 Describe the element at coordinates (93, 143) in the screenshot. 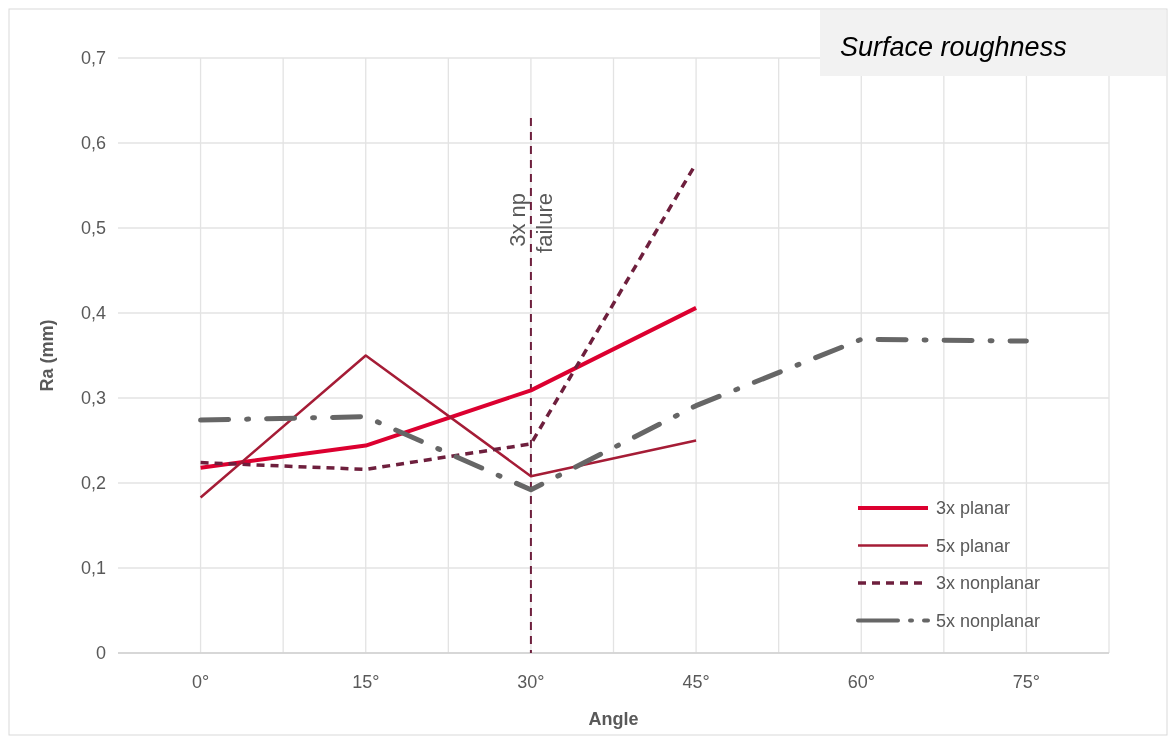

I see `y-tick-label: 0,6` at that location.